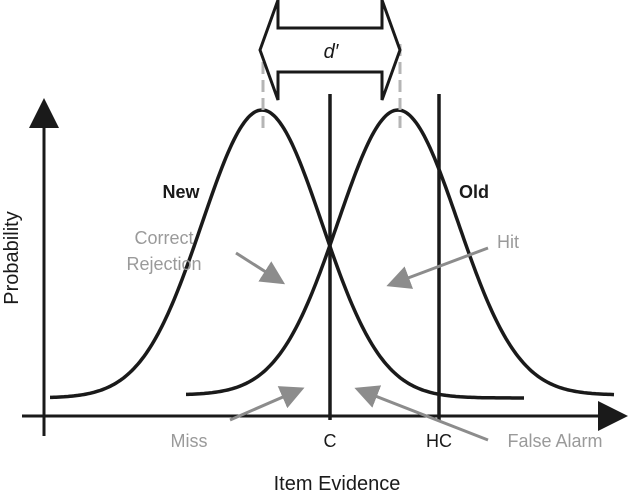  Describe the element at coordinates (163, 264) in the screenshot. I see `correct-rejection-label-line2: Rejection` at that location.